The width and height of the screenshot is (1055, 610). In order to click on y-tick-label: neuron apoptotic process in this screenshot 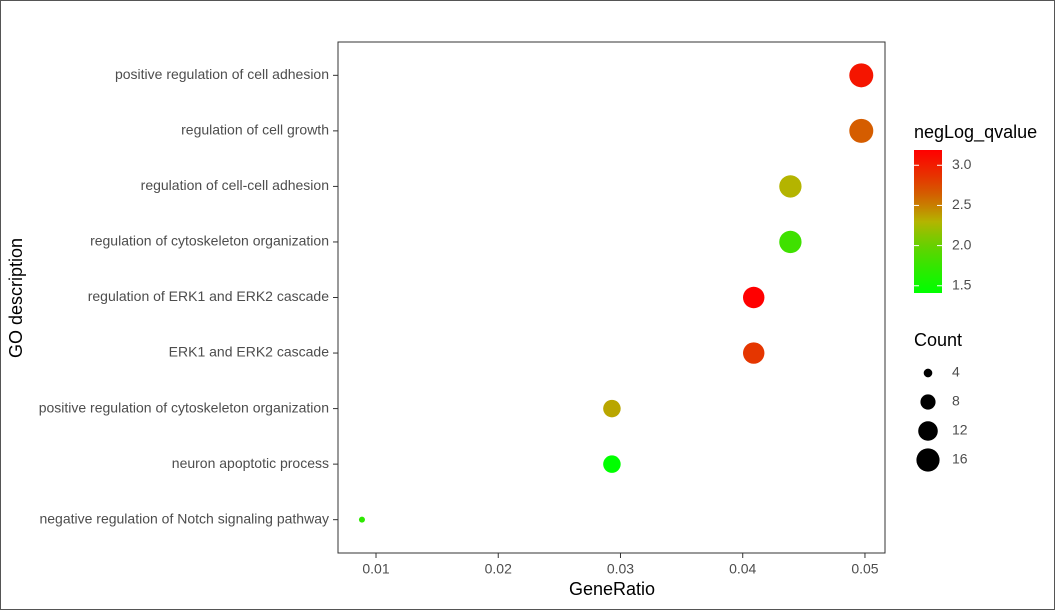, I will do `click(250, 463)`.